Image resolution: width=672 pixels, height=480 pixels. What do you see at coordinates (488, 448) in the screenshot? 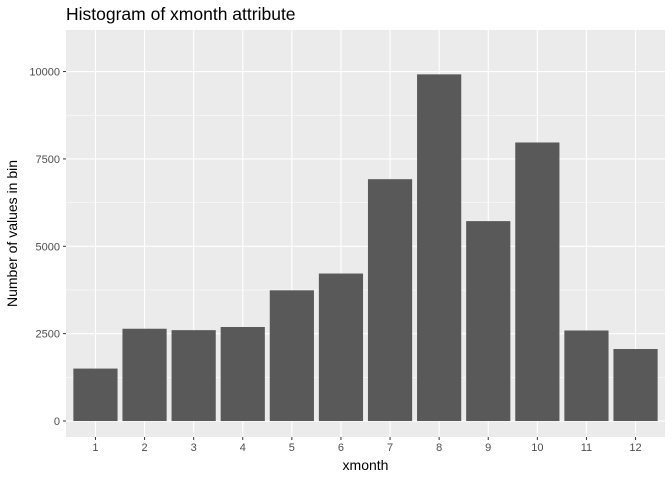
I see `x-tick-label: 9` at bounding box center [488, 448].